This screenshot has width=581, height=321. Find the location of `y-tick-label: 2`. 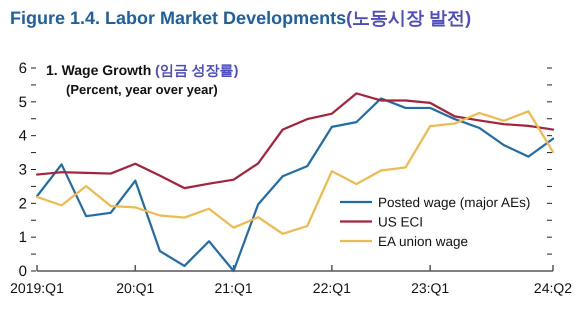

y-tick-label: 2 is located at coordinates (22, 203).